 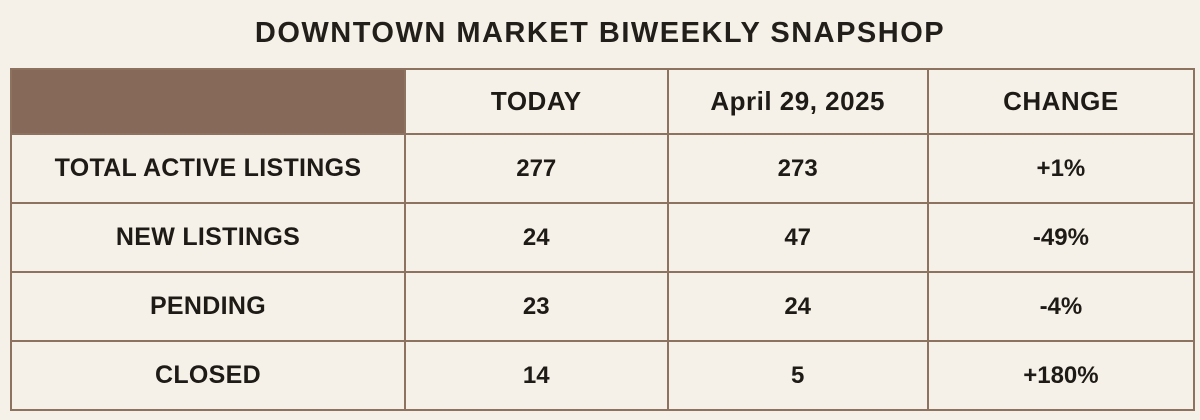 I want to click on corner-cell, so click(x=208, y=101).